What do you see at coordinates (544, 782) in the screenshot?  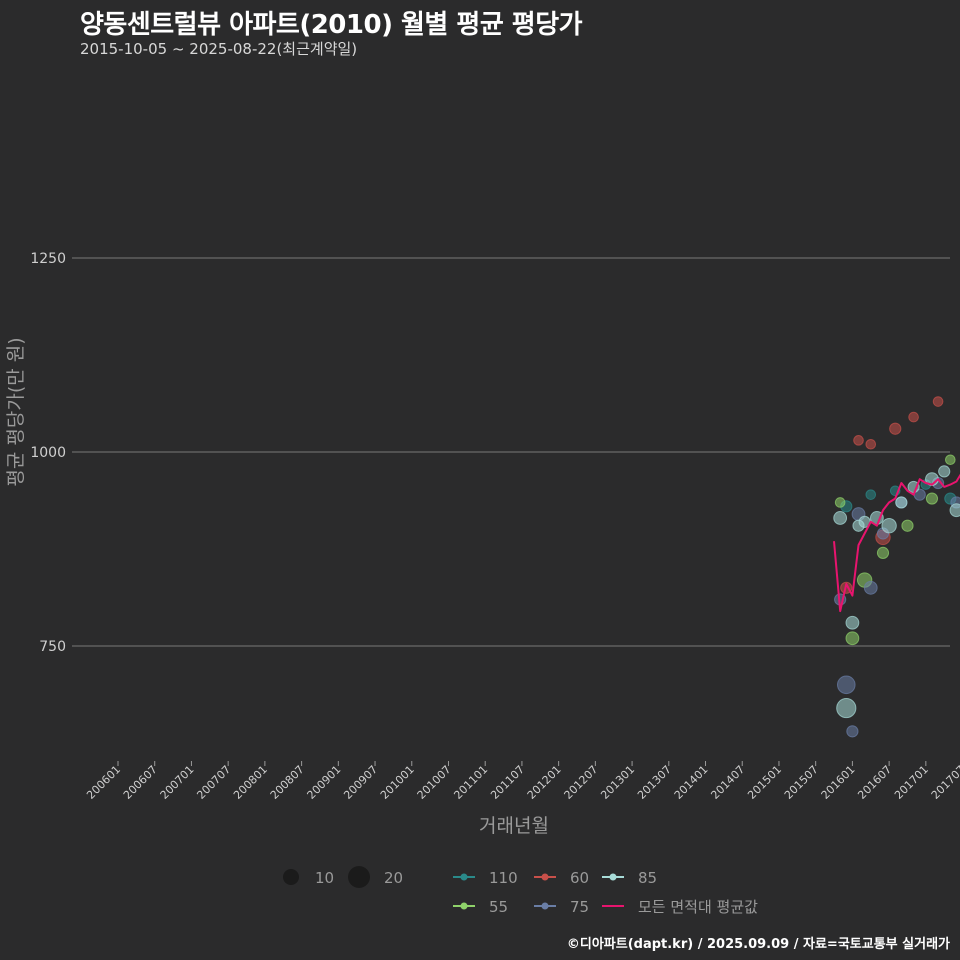 I see `x-tick-201201: 201201` at bounding box center [544, 782].